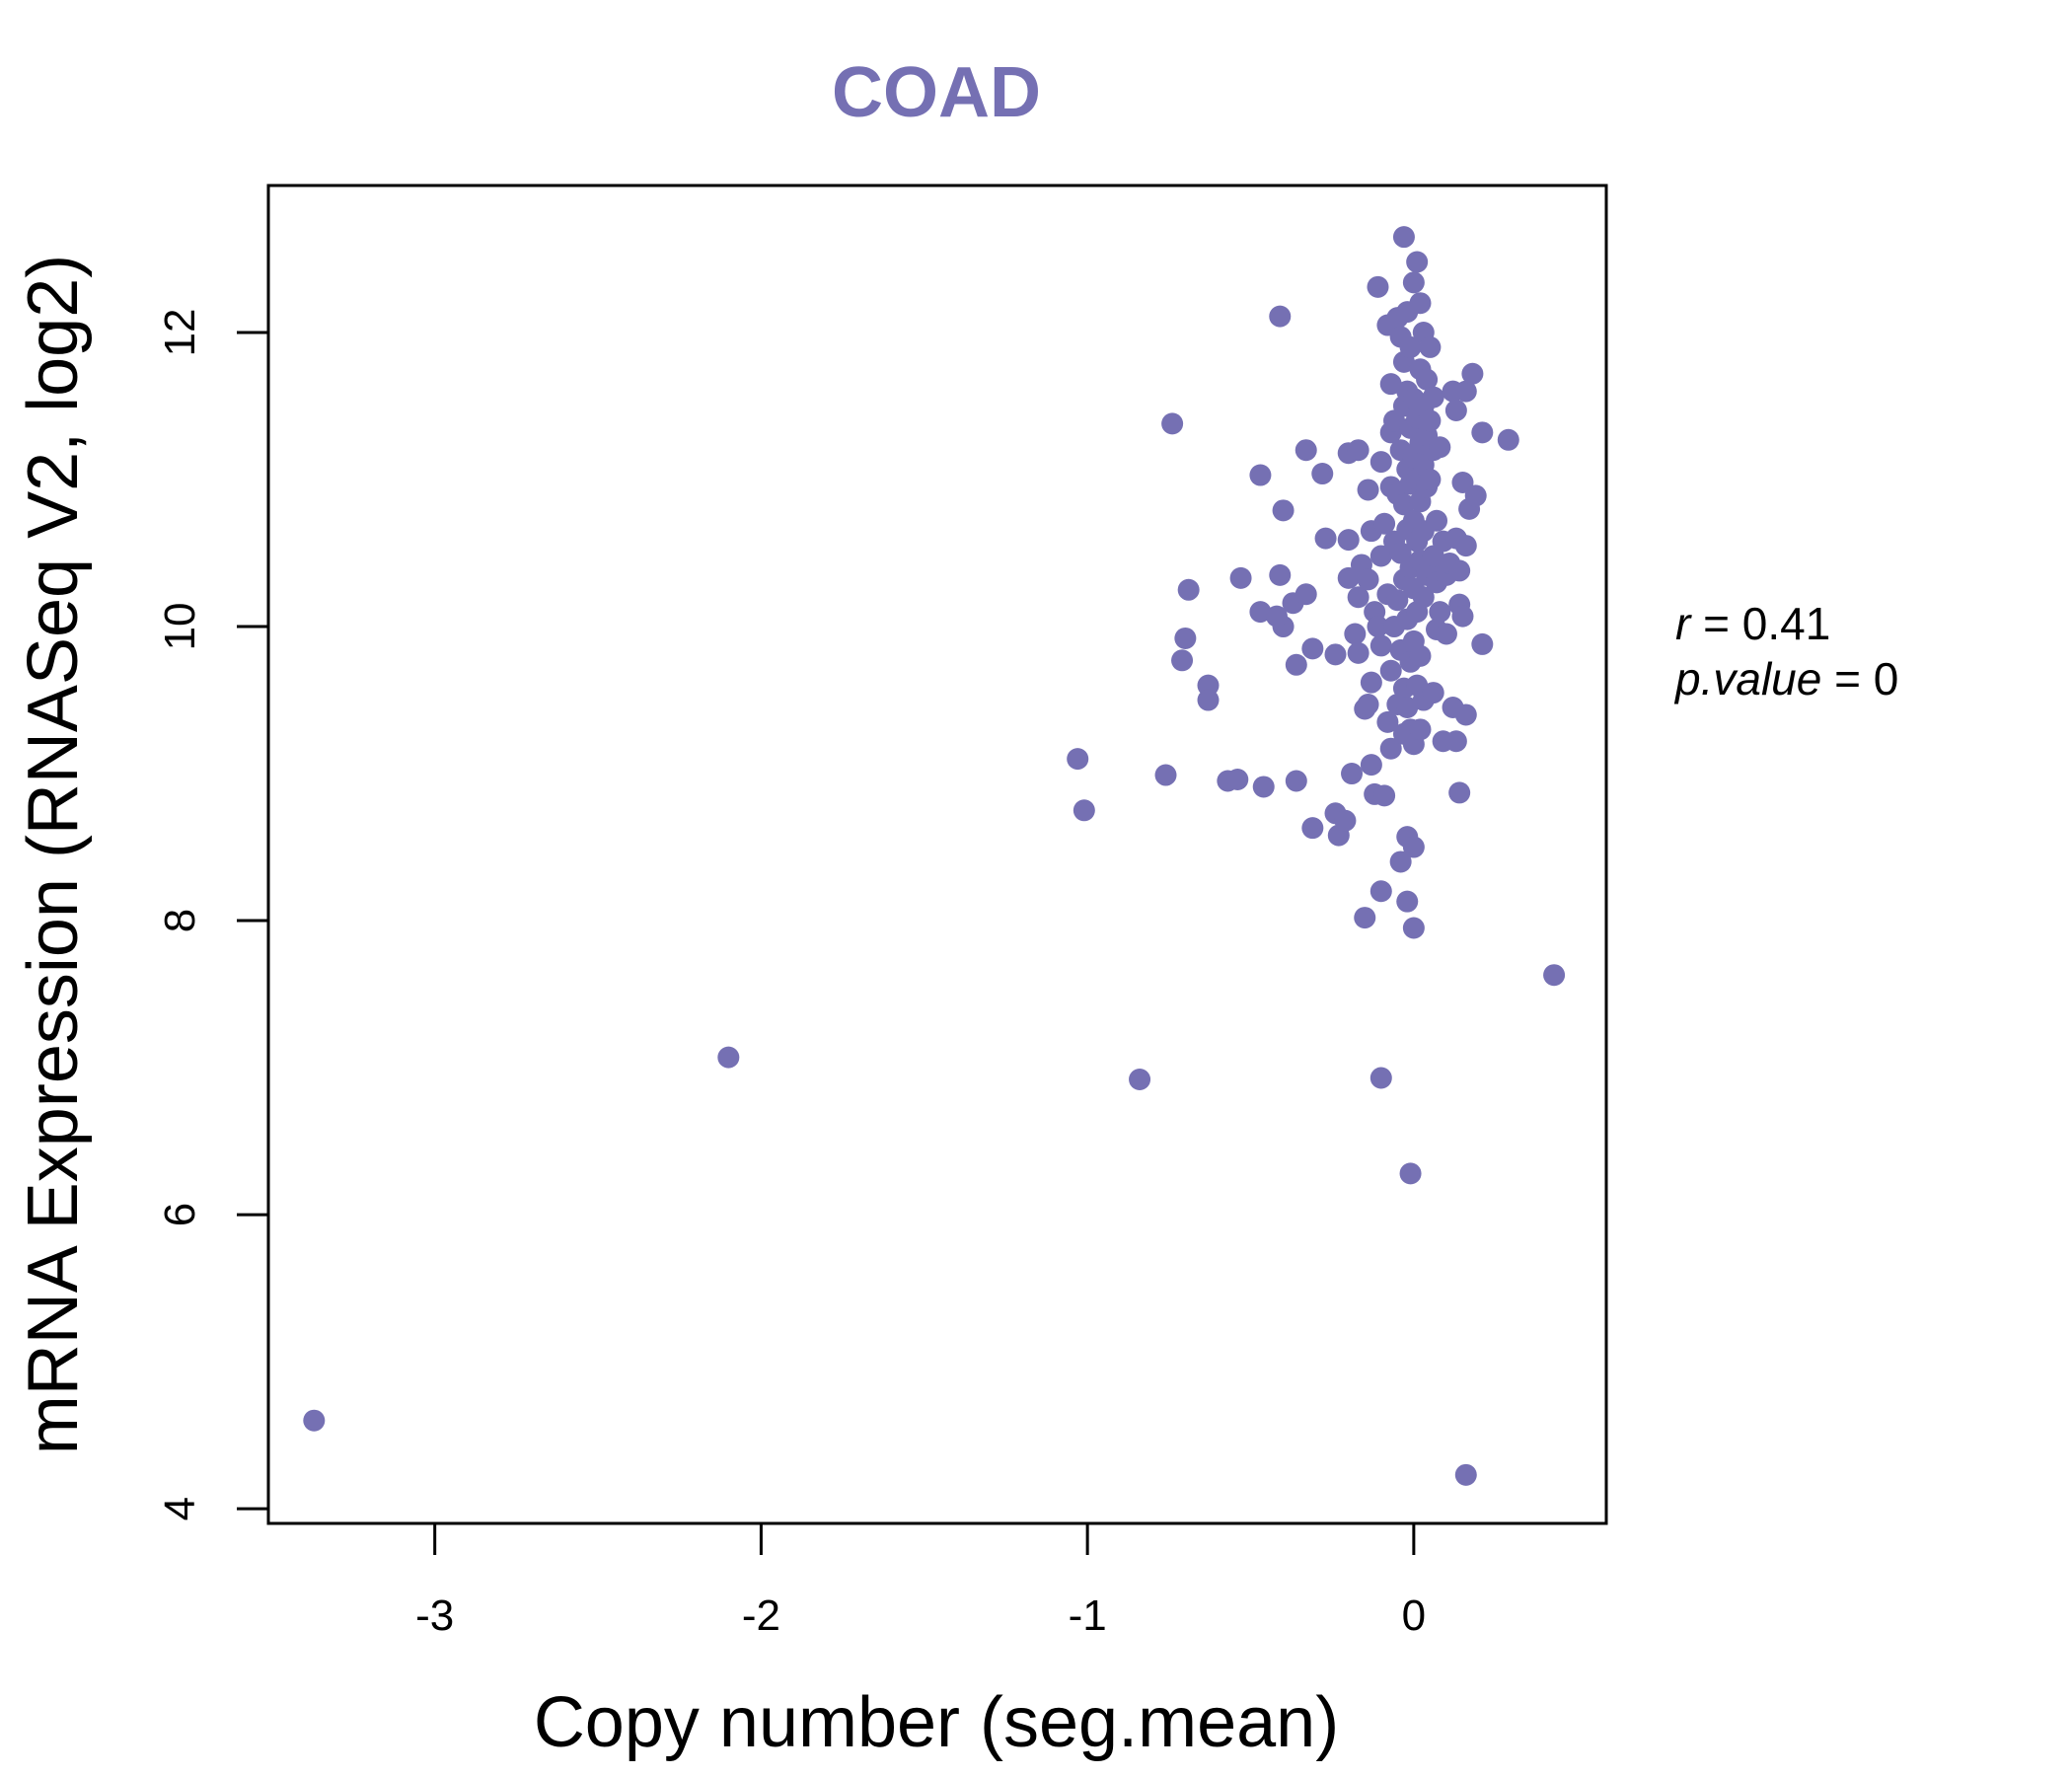  Describe the element at coordinates (213, 915) in the screenshot. I see `y-axis: 4 6 8 10 12` at that location.